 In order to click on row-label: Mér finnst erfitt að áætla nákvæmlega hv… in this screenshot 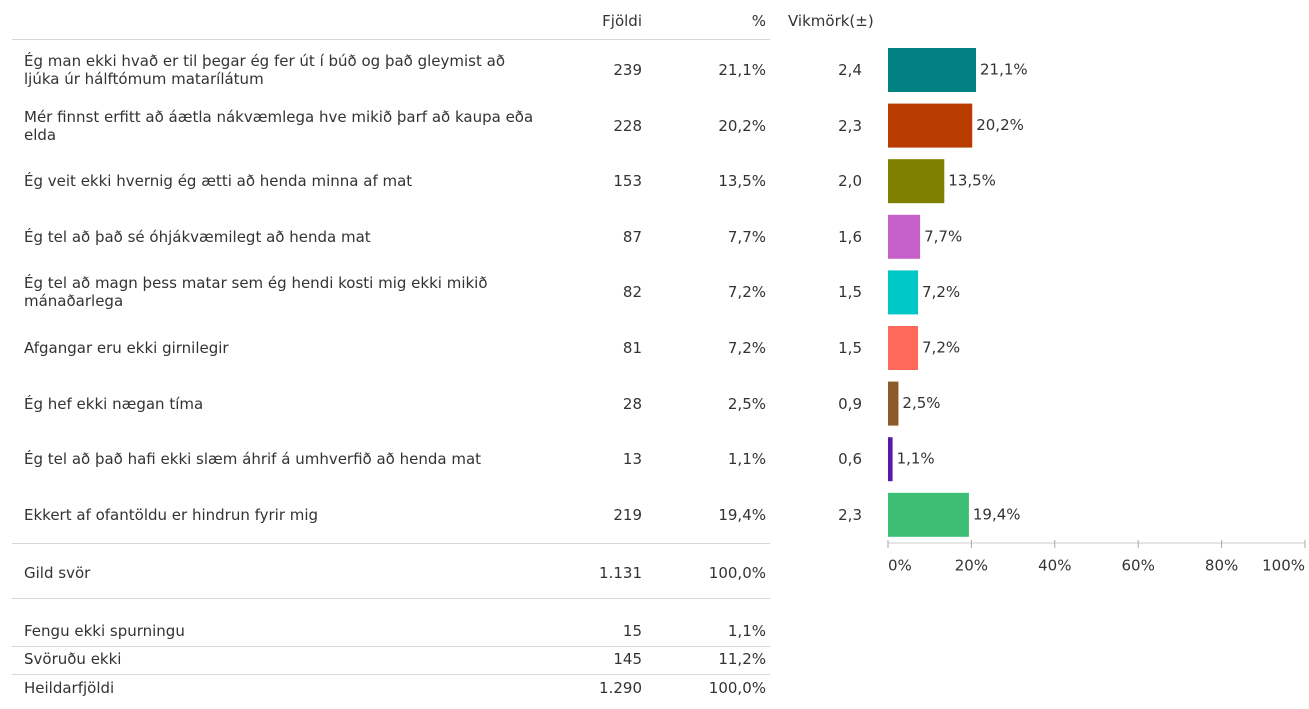, I will do `click(279, 125)`.